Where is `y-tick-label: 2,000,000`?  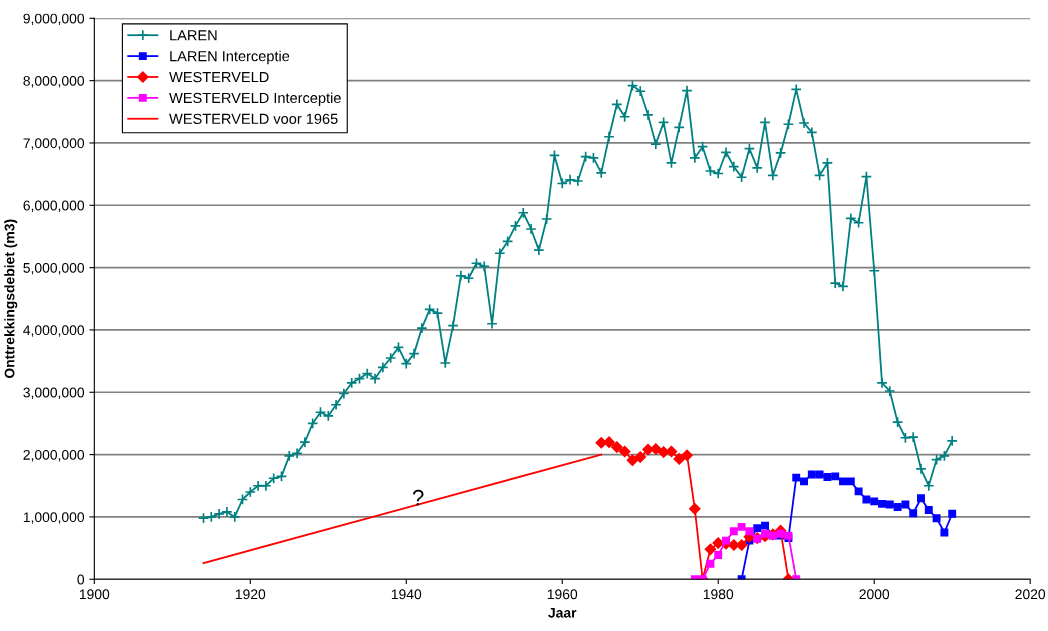
y-tick-label: 2,000,000 is located at coordinates (54, 455).